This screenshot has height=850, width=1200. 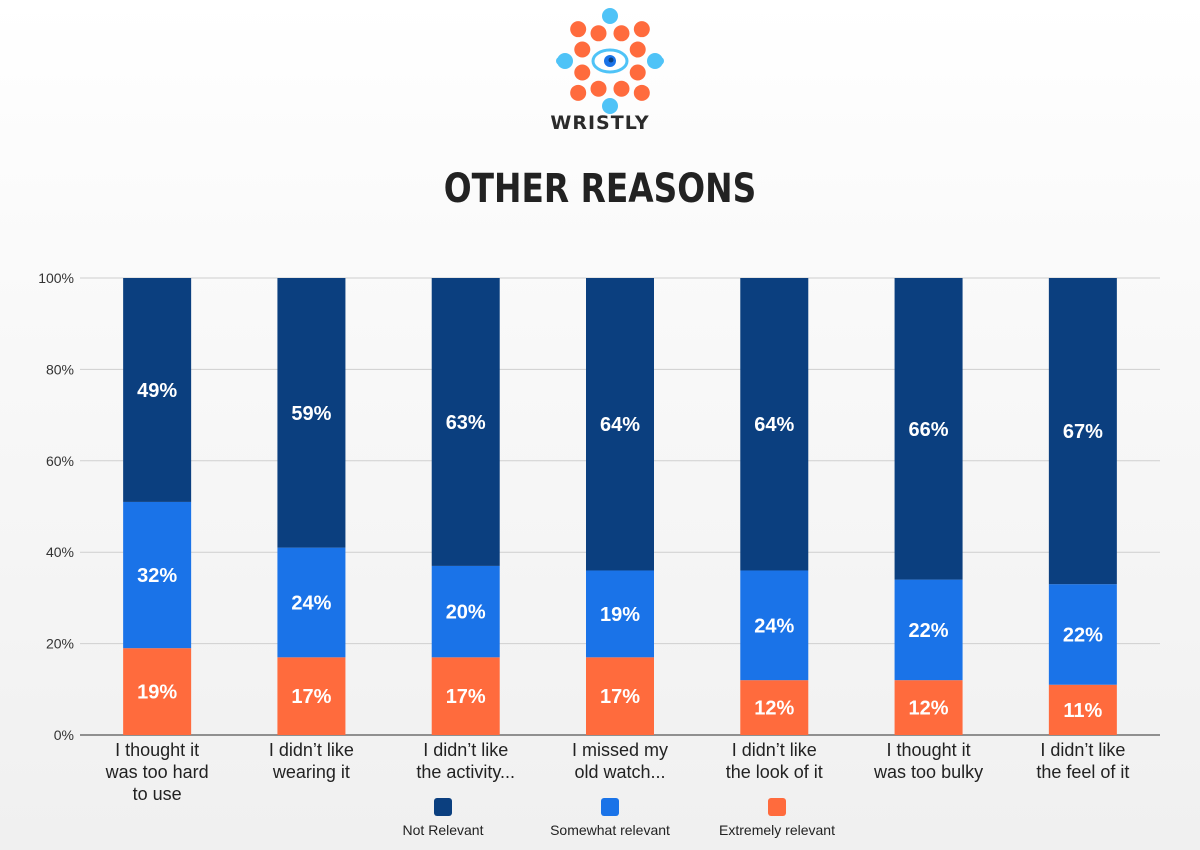 What do you see at coordinates (610, 807) in the screenshot?
I see `legend-swatch-somewhat-relevant` at bounding box center [610, 807].